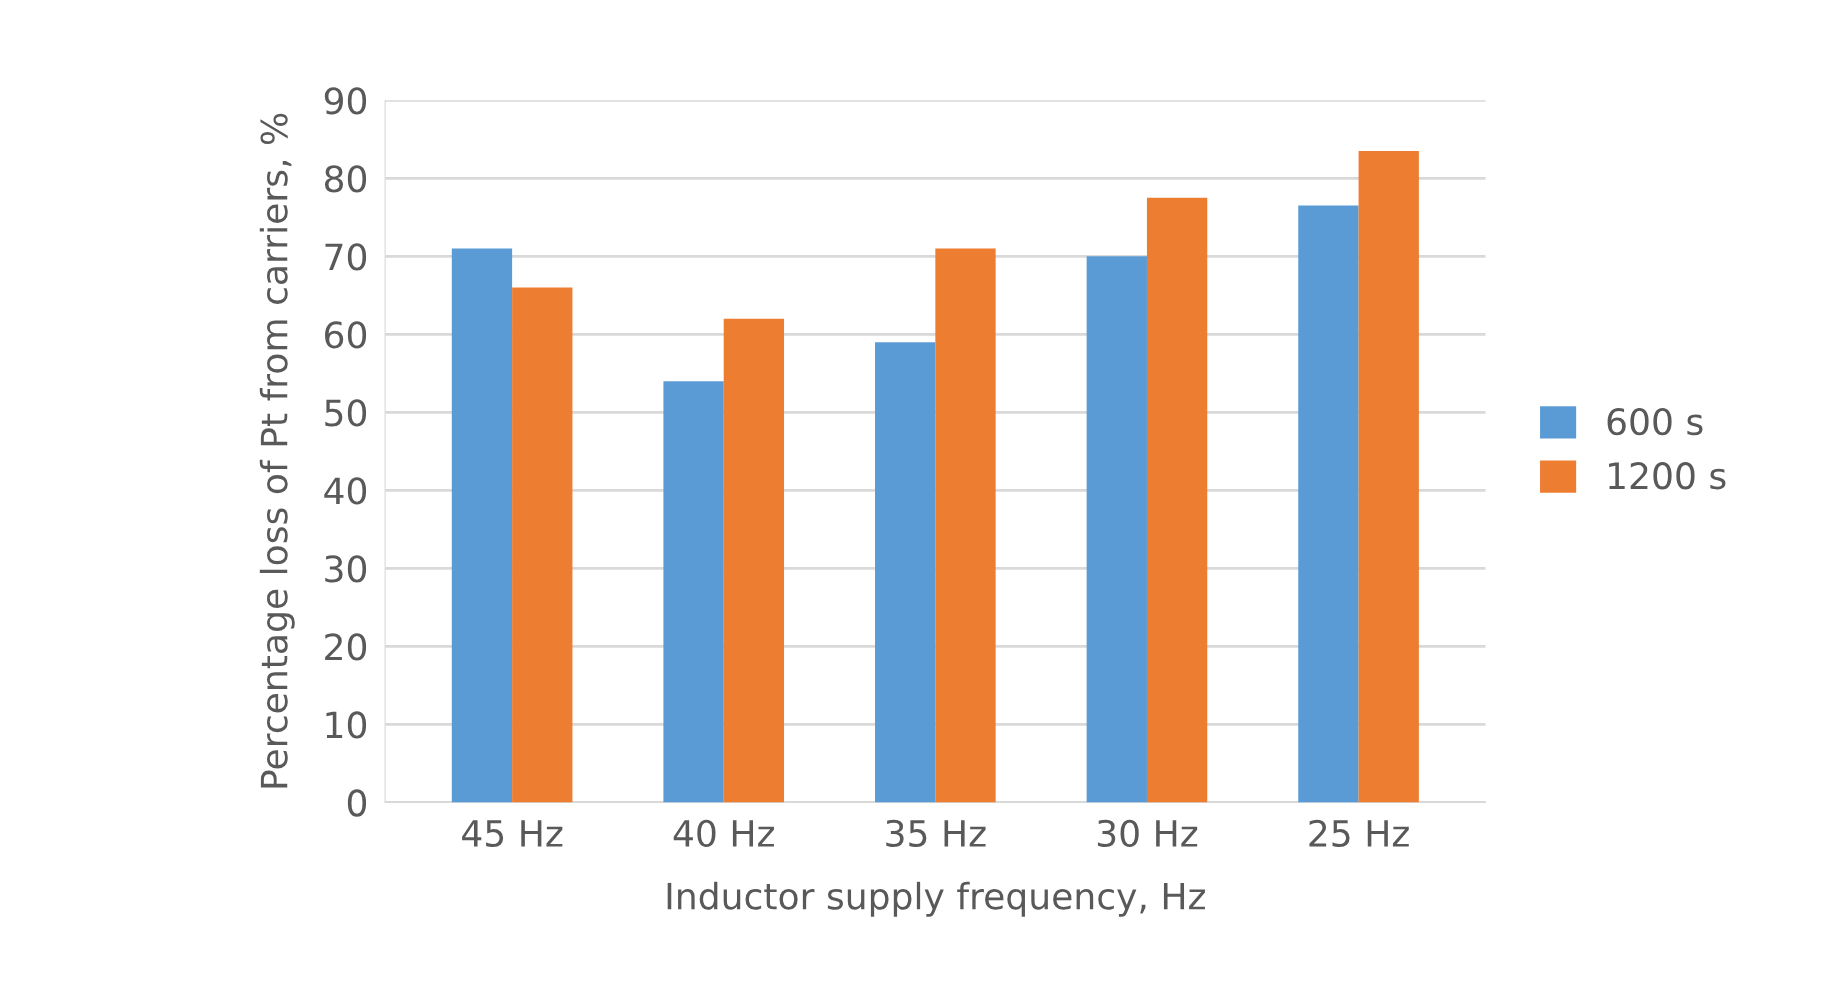  What do you see at coordinates (346, 257) in the screenshot?
I see `y-tick-label: 70` at bounding box center [346, 257].